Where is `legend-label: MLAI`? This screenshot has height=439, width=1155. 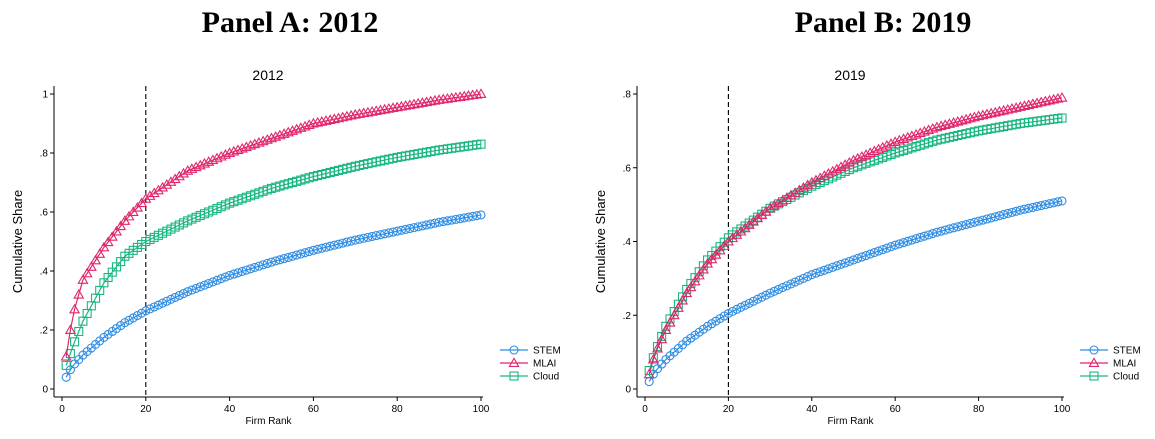
legend-label: MLAI is located at coordinates (544, 364).